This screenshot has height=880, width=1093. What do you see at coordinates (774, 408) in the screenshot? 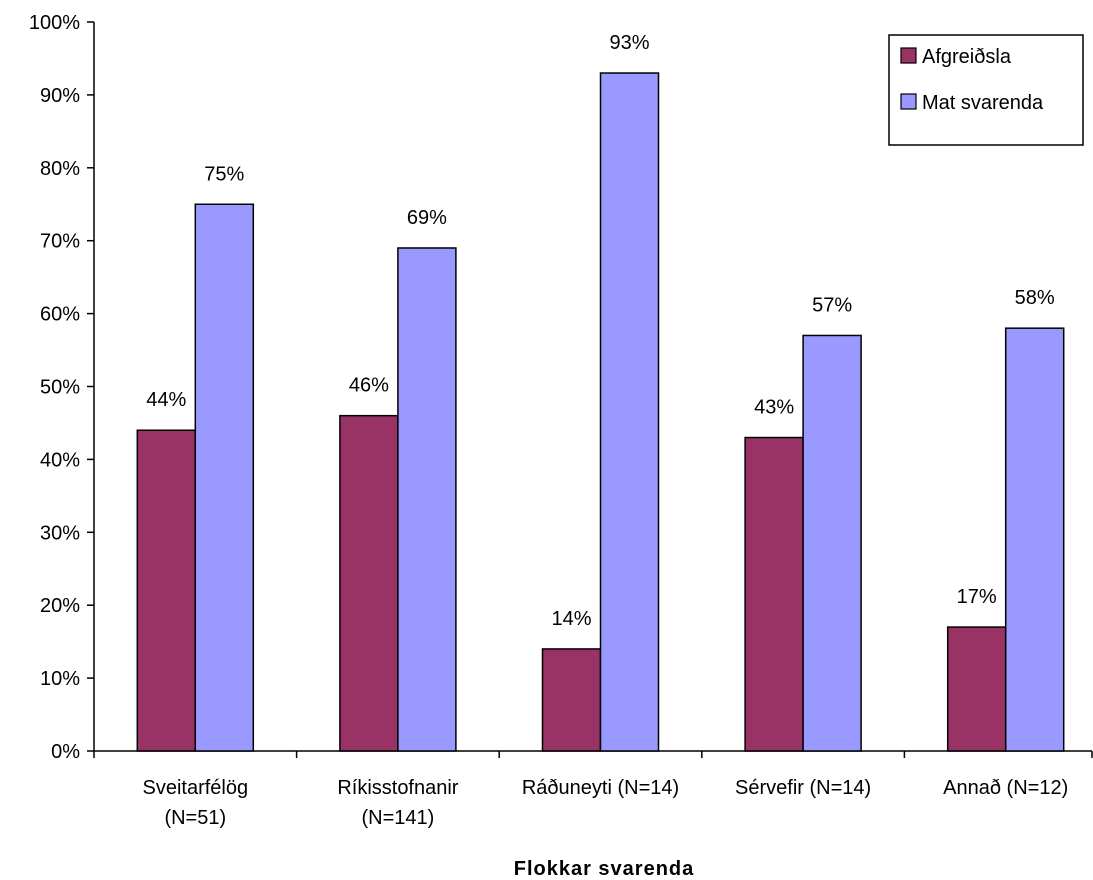
I see `data-label: 43%` at bounding box center [774, 408].